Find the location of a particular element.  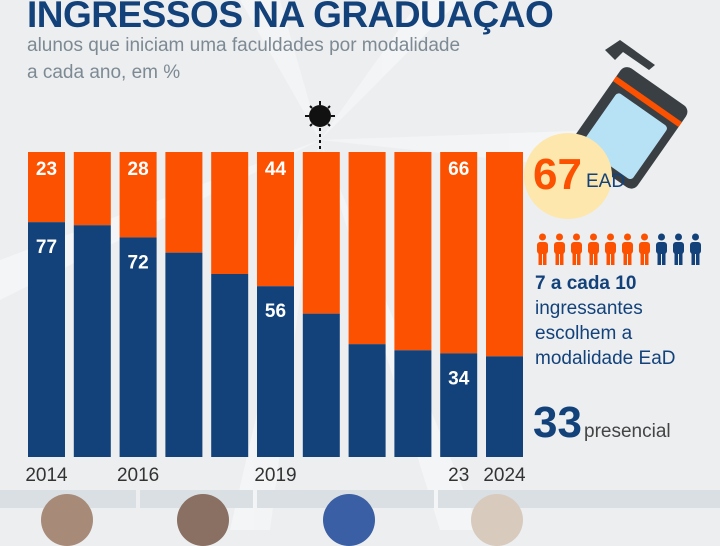

presencial-value: 33 is located at coordinates (557, 422).